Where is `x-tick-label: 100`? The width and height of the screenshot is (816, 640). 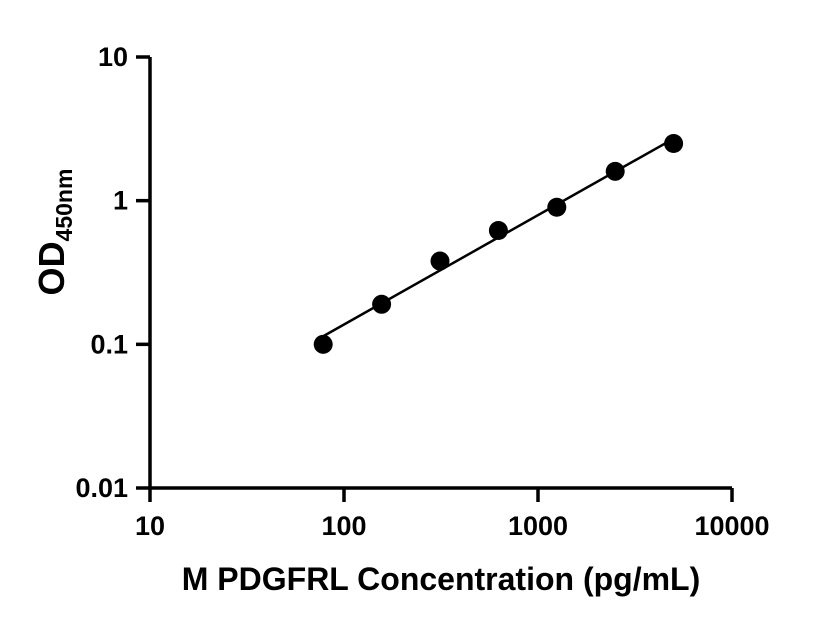 x-tick-label: 100 is located at coordinates (343, 526).